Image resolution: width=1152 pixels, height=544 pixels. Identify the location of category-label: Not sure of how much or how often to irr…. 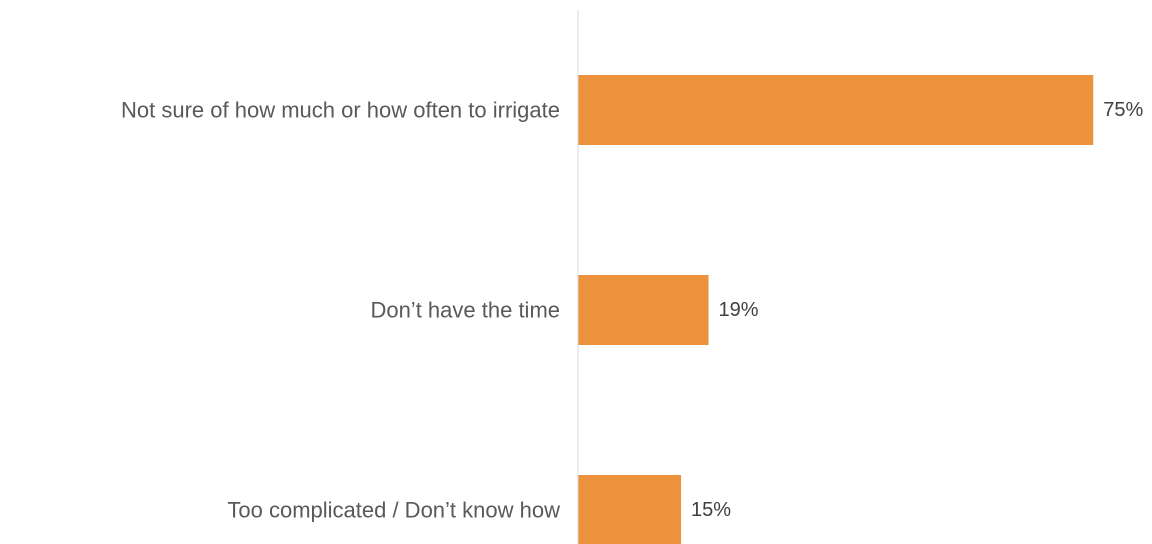
(340, 110).